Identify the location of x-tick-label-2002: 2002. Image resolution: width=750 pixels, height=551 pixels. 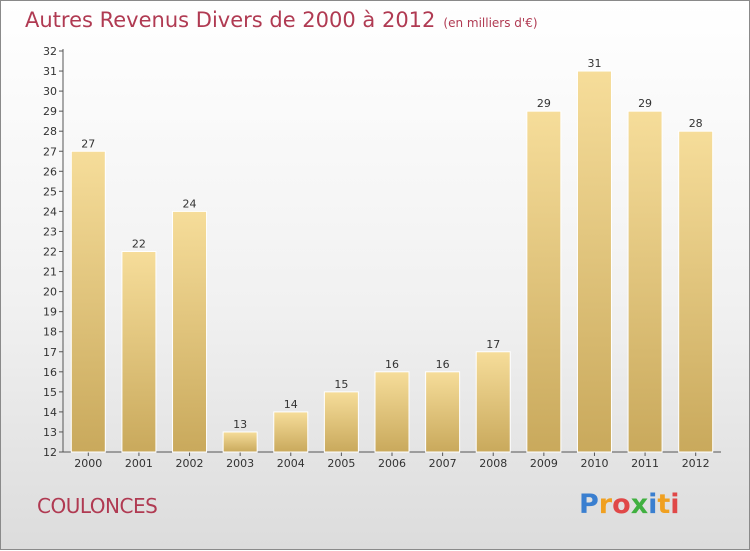
(190, 463).